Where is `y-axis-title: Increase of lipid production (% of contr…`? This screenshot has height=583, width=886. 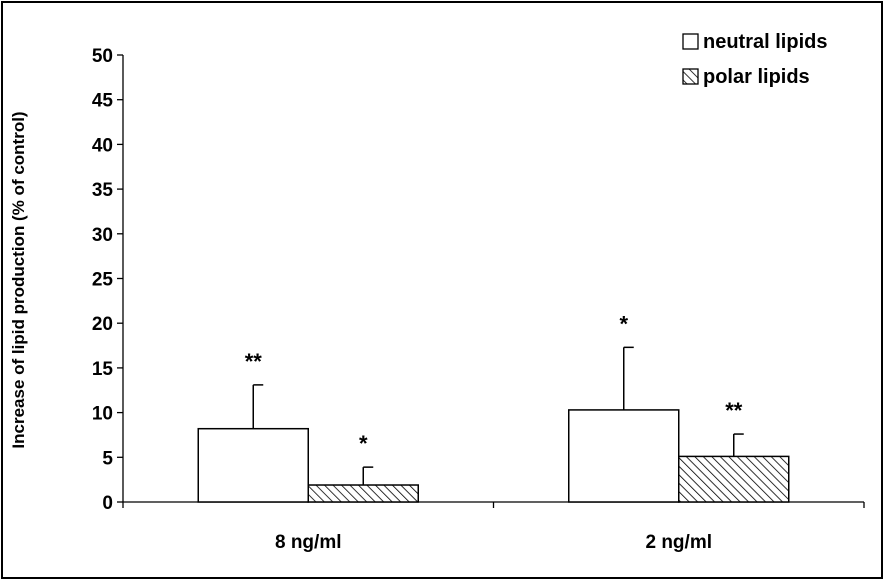 y-axis-title: Increase of lipid production (% of contr… is located at coordinates (18, 279).